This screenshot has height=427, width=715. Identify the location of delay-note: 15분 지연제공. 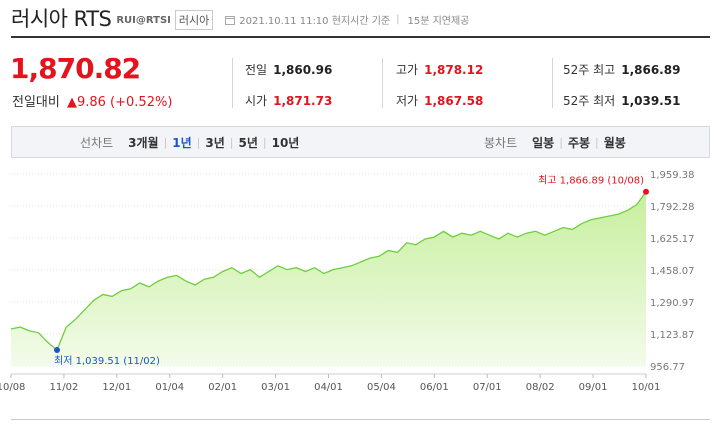
(438, 21).